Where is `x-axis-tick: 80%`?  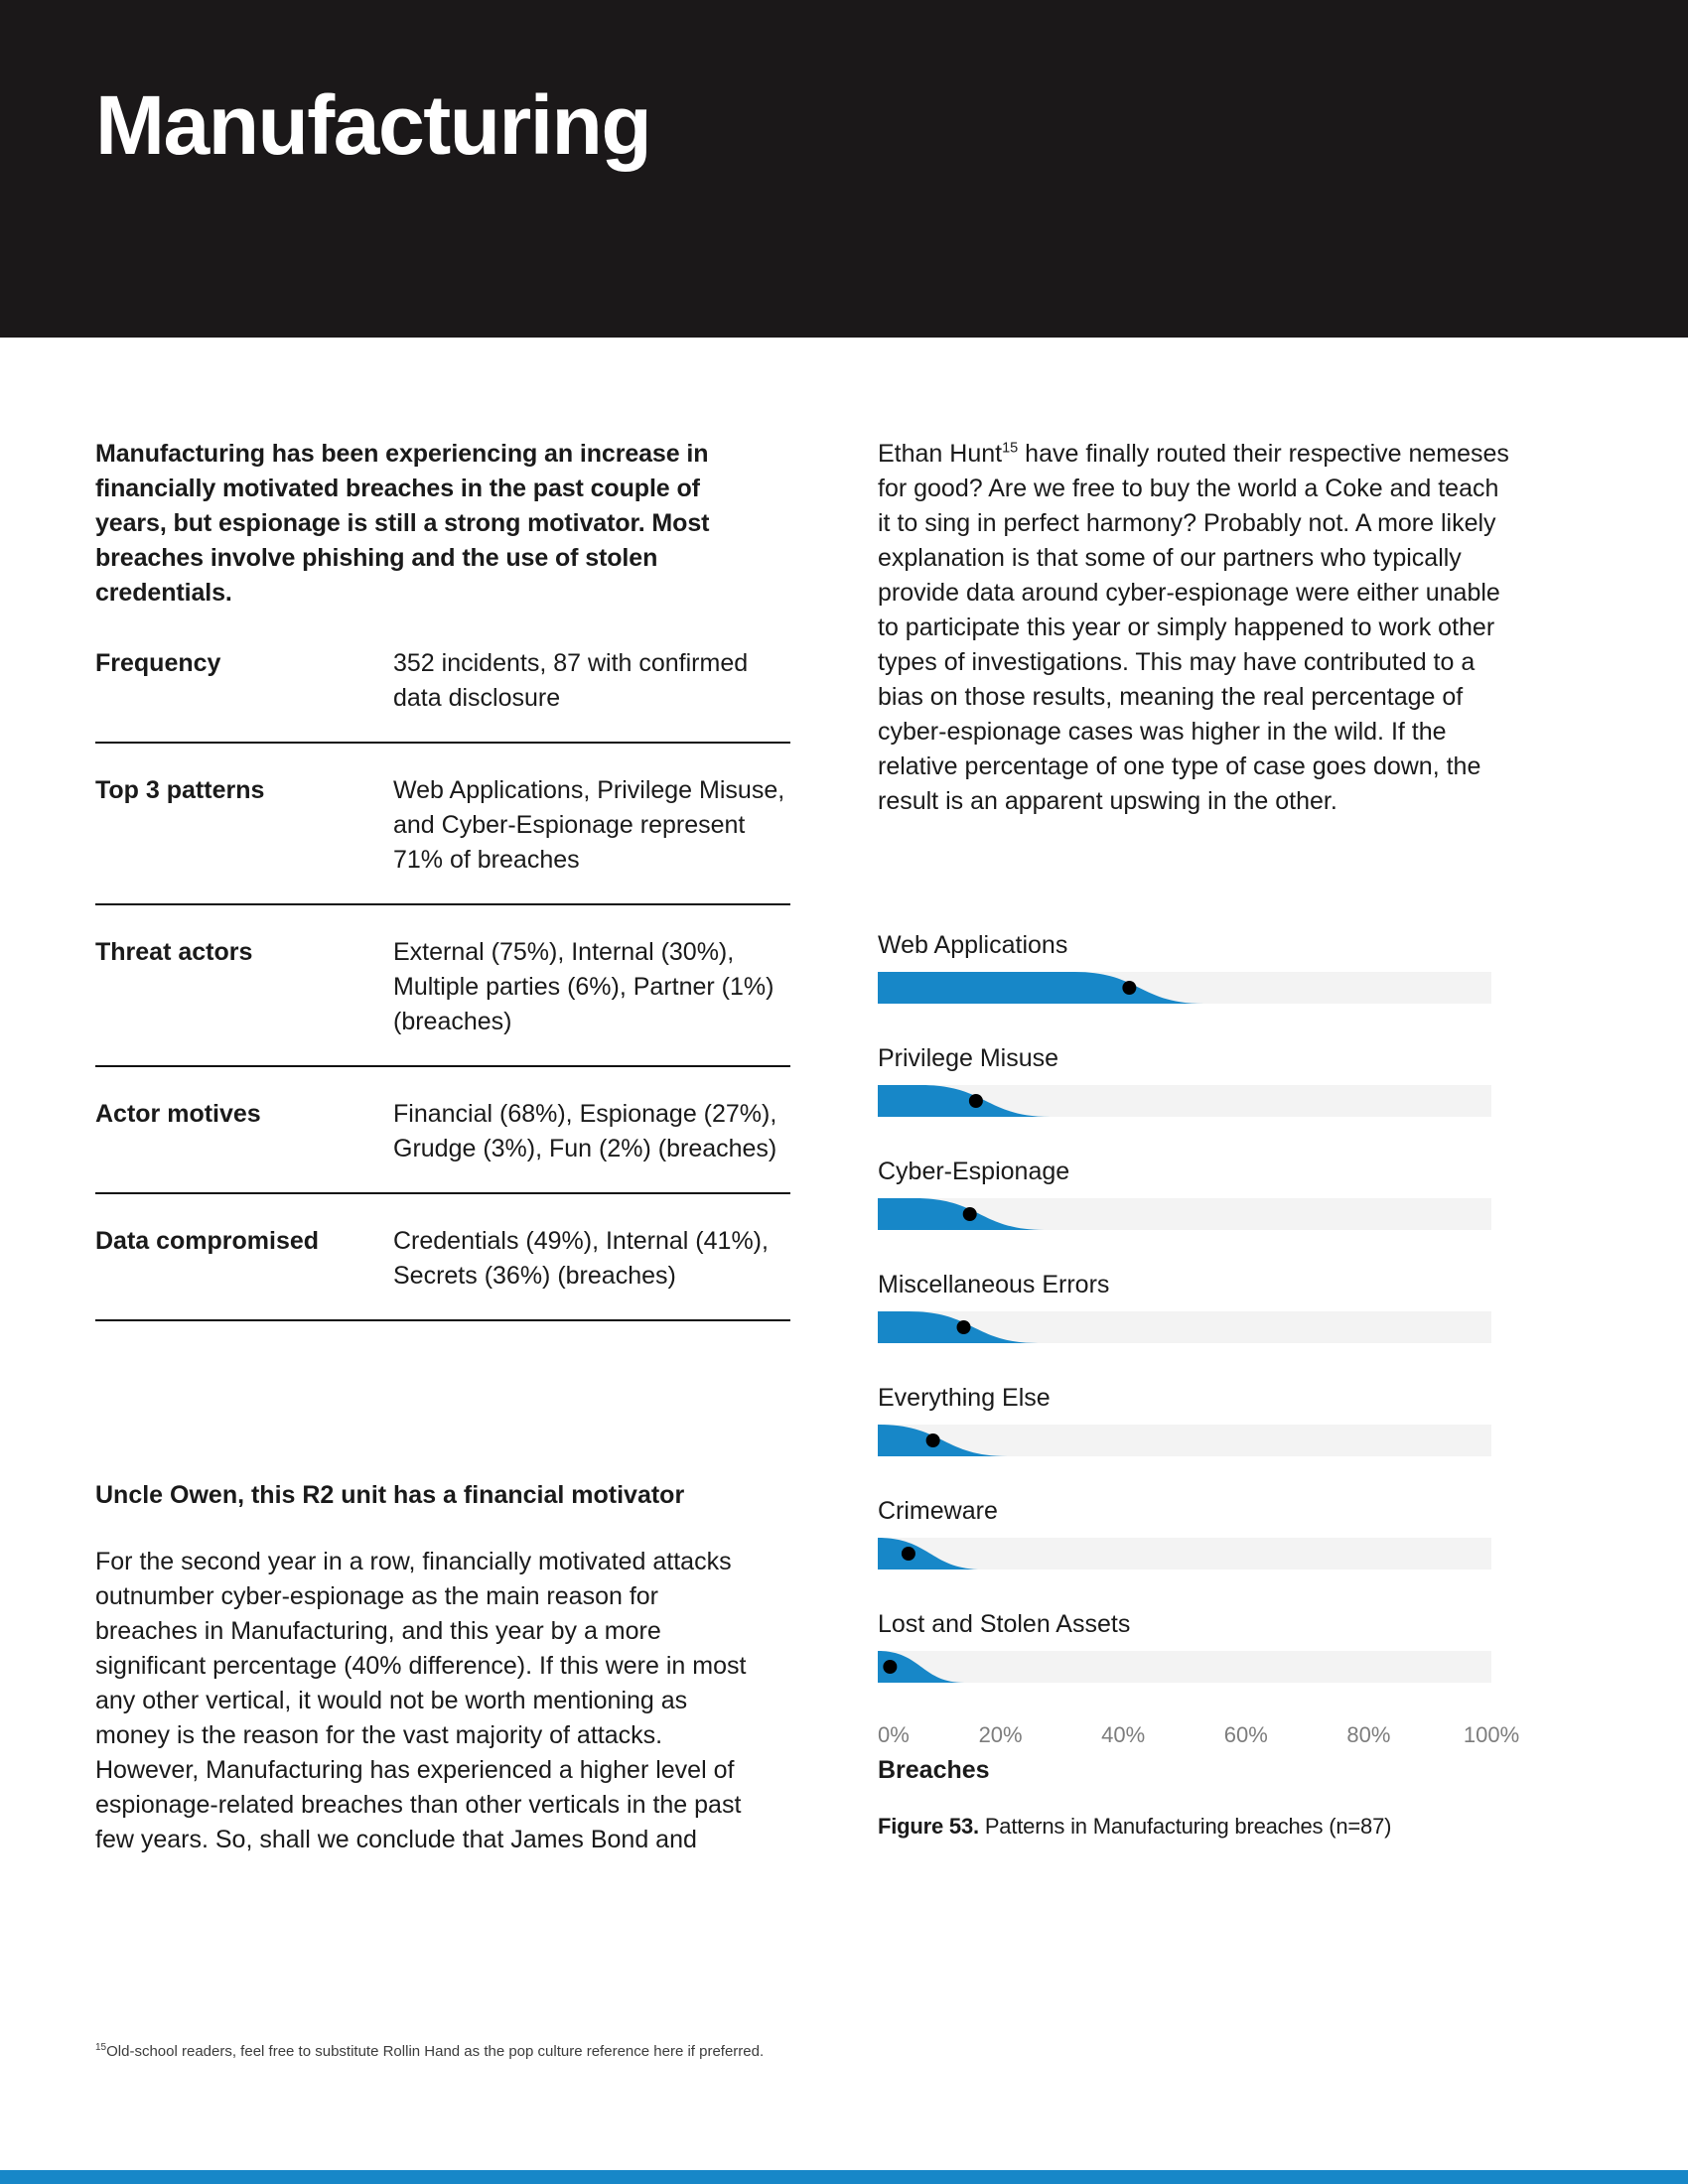 x-axis-tick: 80% is located at coordinates (1368, 1734).